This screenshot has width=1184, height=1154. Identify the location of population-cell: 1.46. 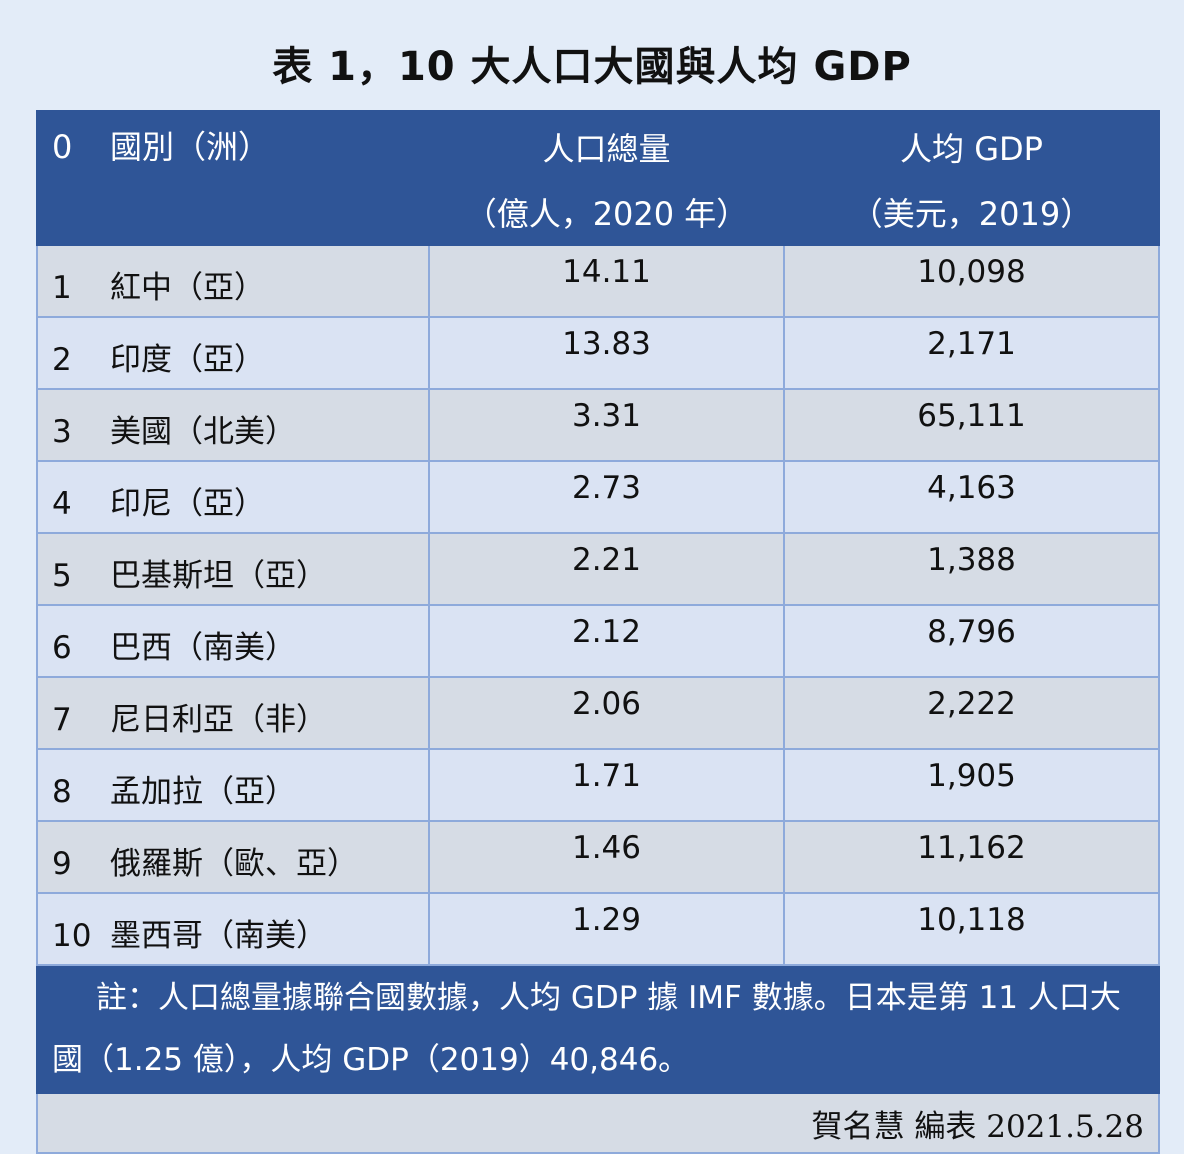
(606, 857).